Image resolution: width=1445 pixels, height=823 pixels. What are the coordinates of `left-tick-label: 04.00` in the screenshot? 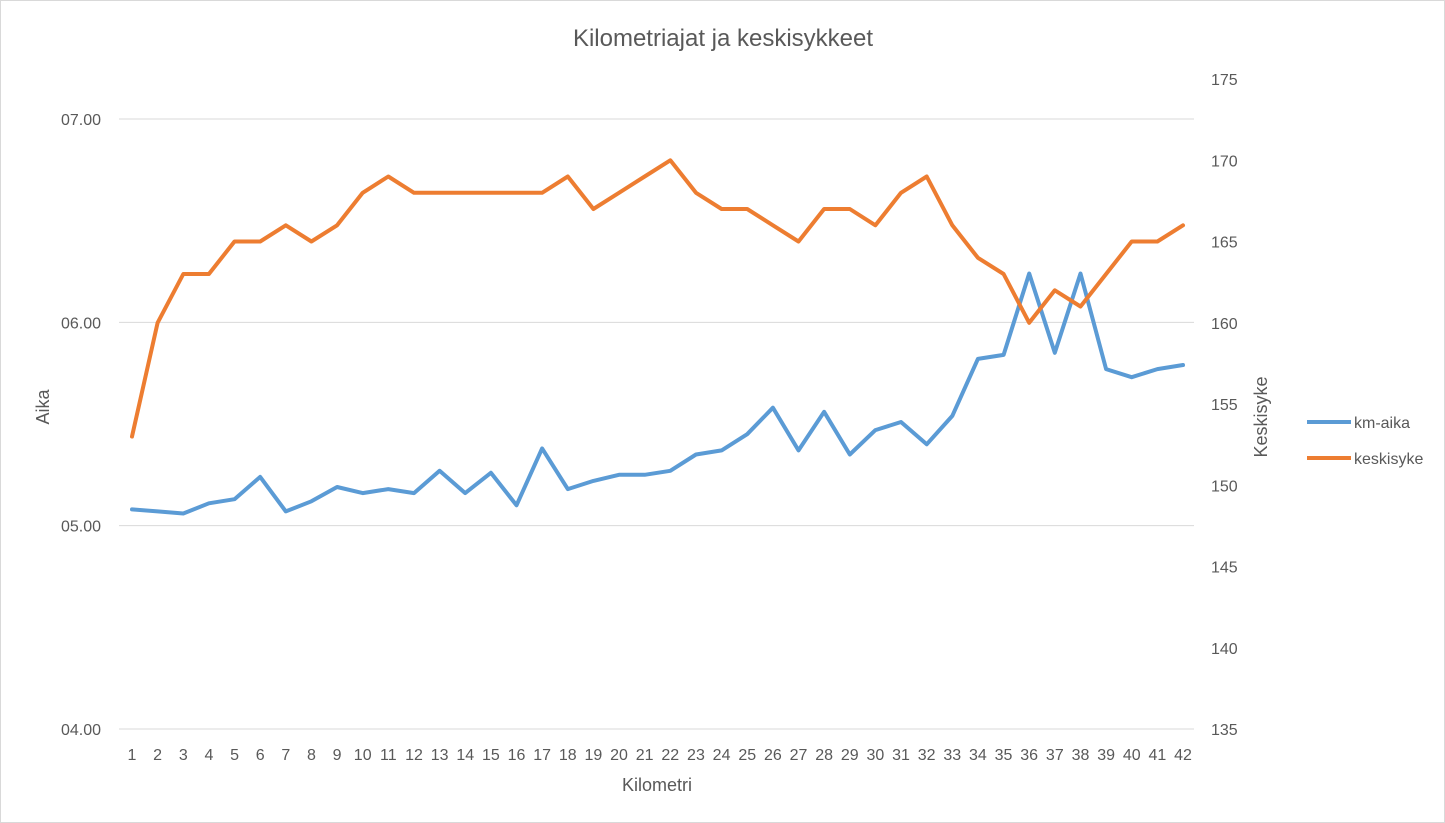 It's located at (81, 730).